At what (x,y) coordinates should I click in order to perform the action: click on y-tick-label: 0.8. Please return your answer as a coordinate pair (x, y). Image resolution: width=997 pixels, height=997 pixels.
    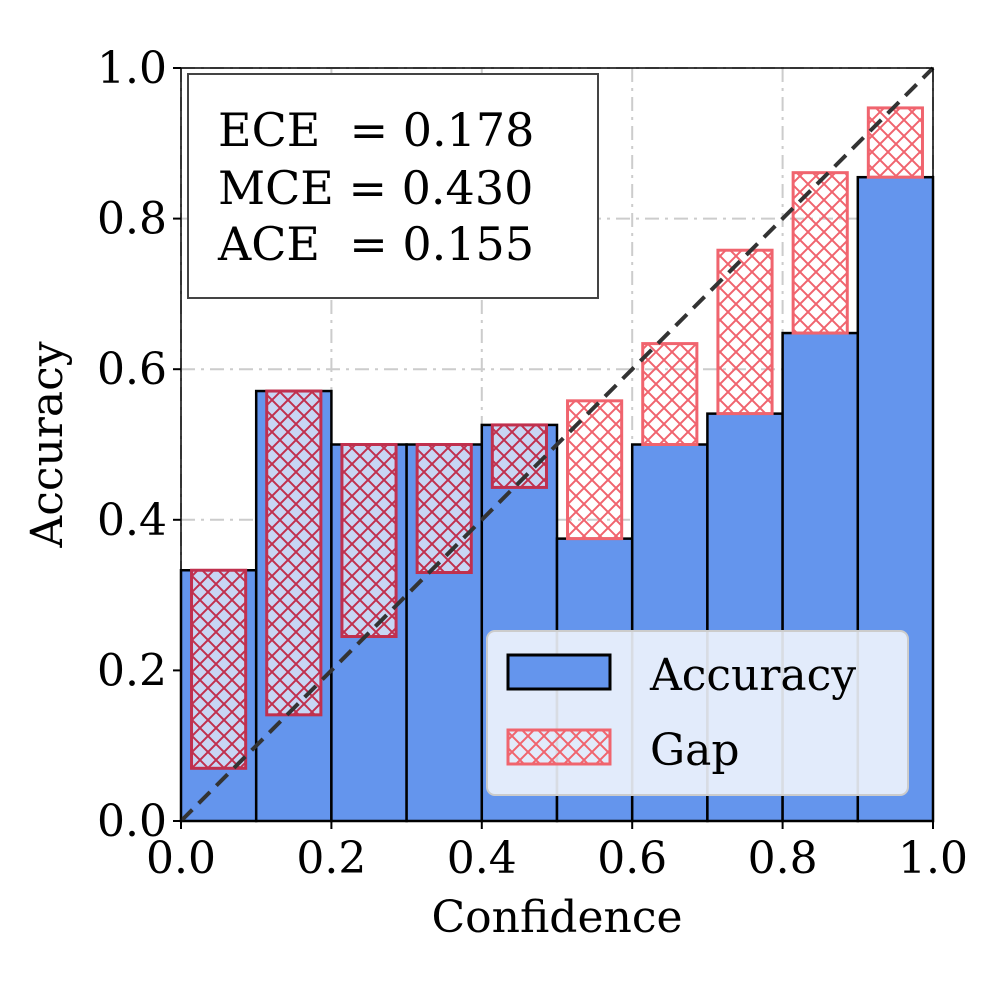
    Looking at the image, I should click on (132, 219).